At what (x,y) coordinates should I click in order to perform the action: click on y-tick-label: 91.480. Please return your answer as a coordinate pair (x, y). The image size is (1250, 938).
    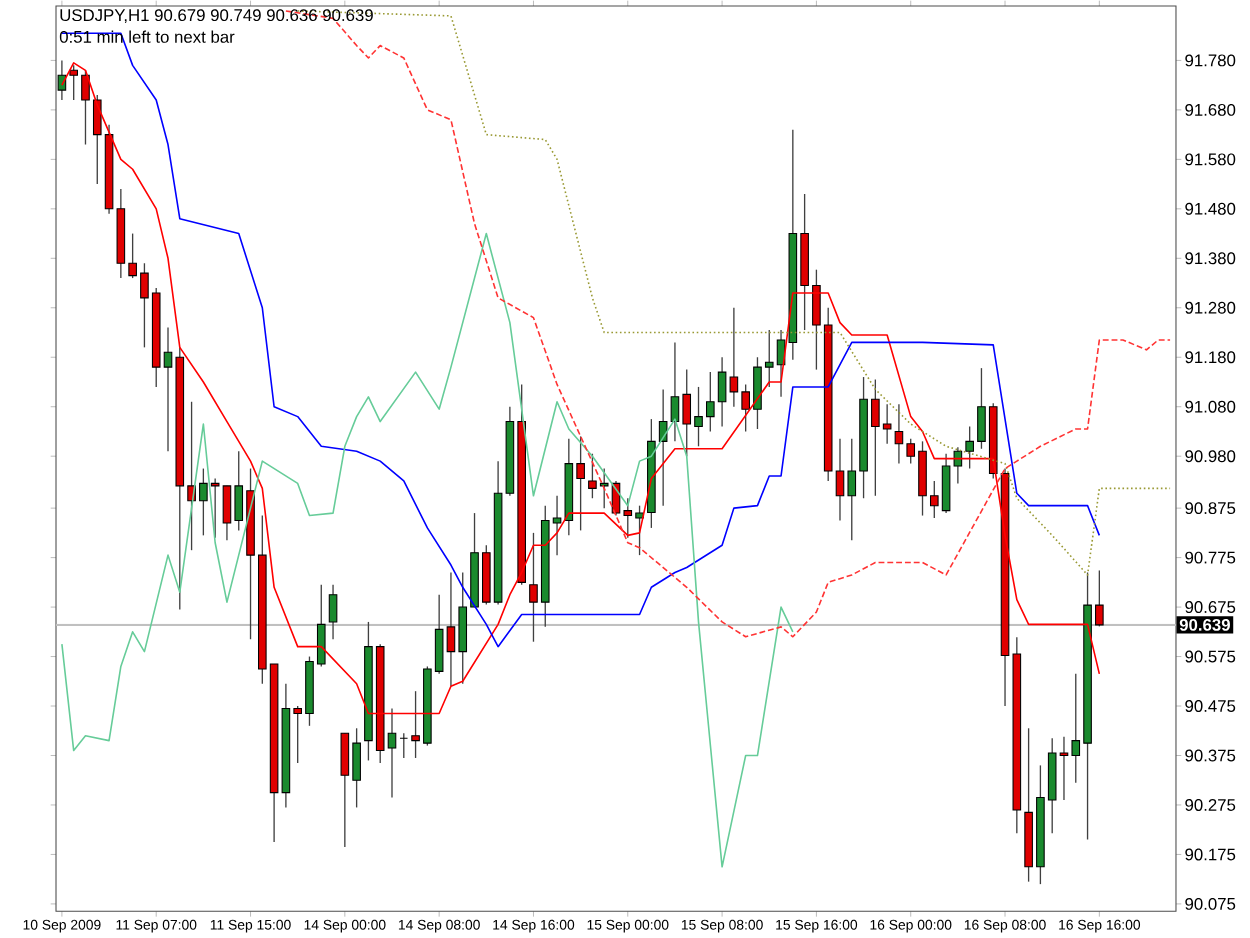
    Looking at the image, I should click on (1210, 208).